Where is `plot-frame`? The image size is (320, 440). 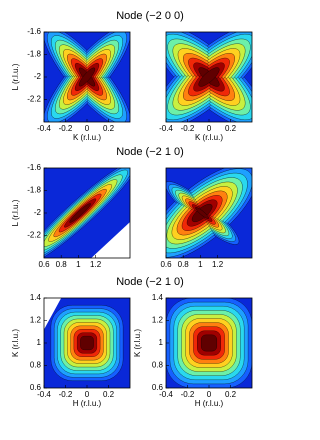 plot-frame is located at coordinates (209, 213).